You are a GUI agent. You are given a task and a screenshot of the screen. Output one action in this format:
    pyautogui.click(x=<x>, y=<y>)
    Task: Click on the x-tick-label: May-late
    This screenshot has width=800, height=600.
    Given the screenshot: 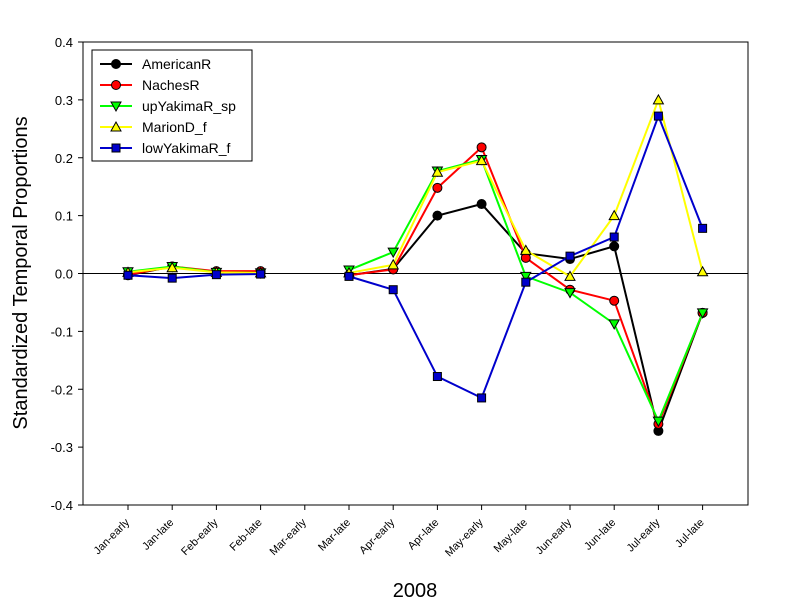 What is the action you would take?
    pyautogui.click(x=511, y=536)
    